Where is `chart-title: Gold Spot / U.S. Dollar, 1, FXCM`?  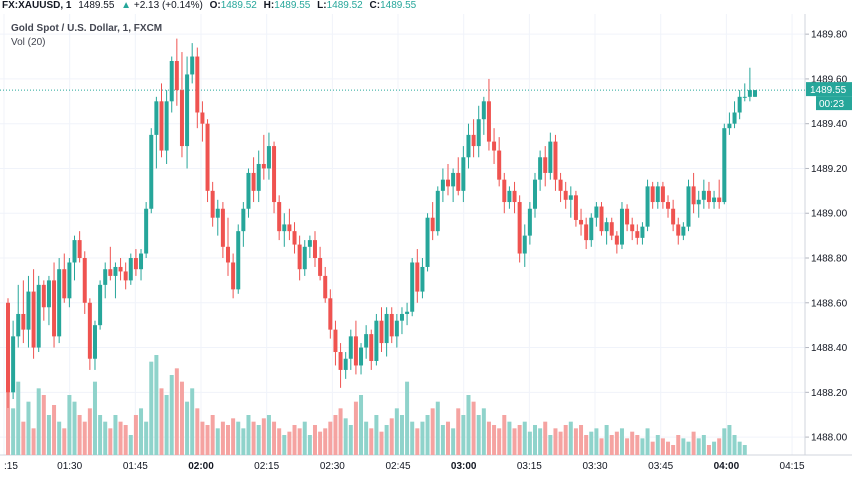
chart-title: Gold Spot / U.S. Dollar, 1, FXCM is located at coordinates (87, 28).